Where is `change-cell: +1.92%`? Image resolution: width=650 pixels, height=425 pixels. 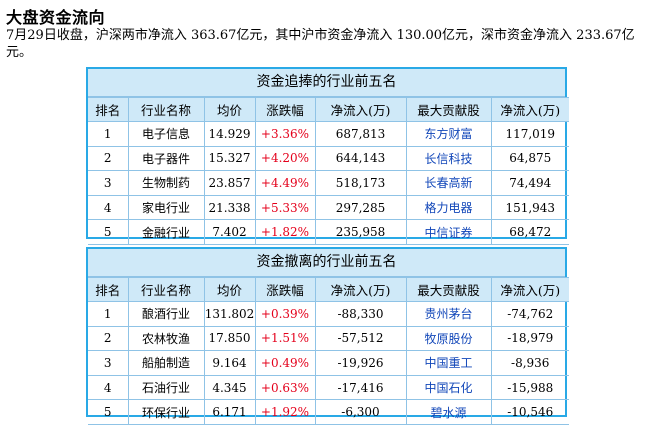
change-cell: +1.92% is located at coordinates (285, 412).